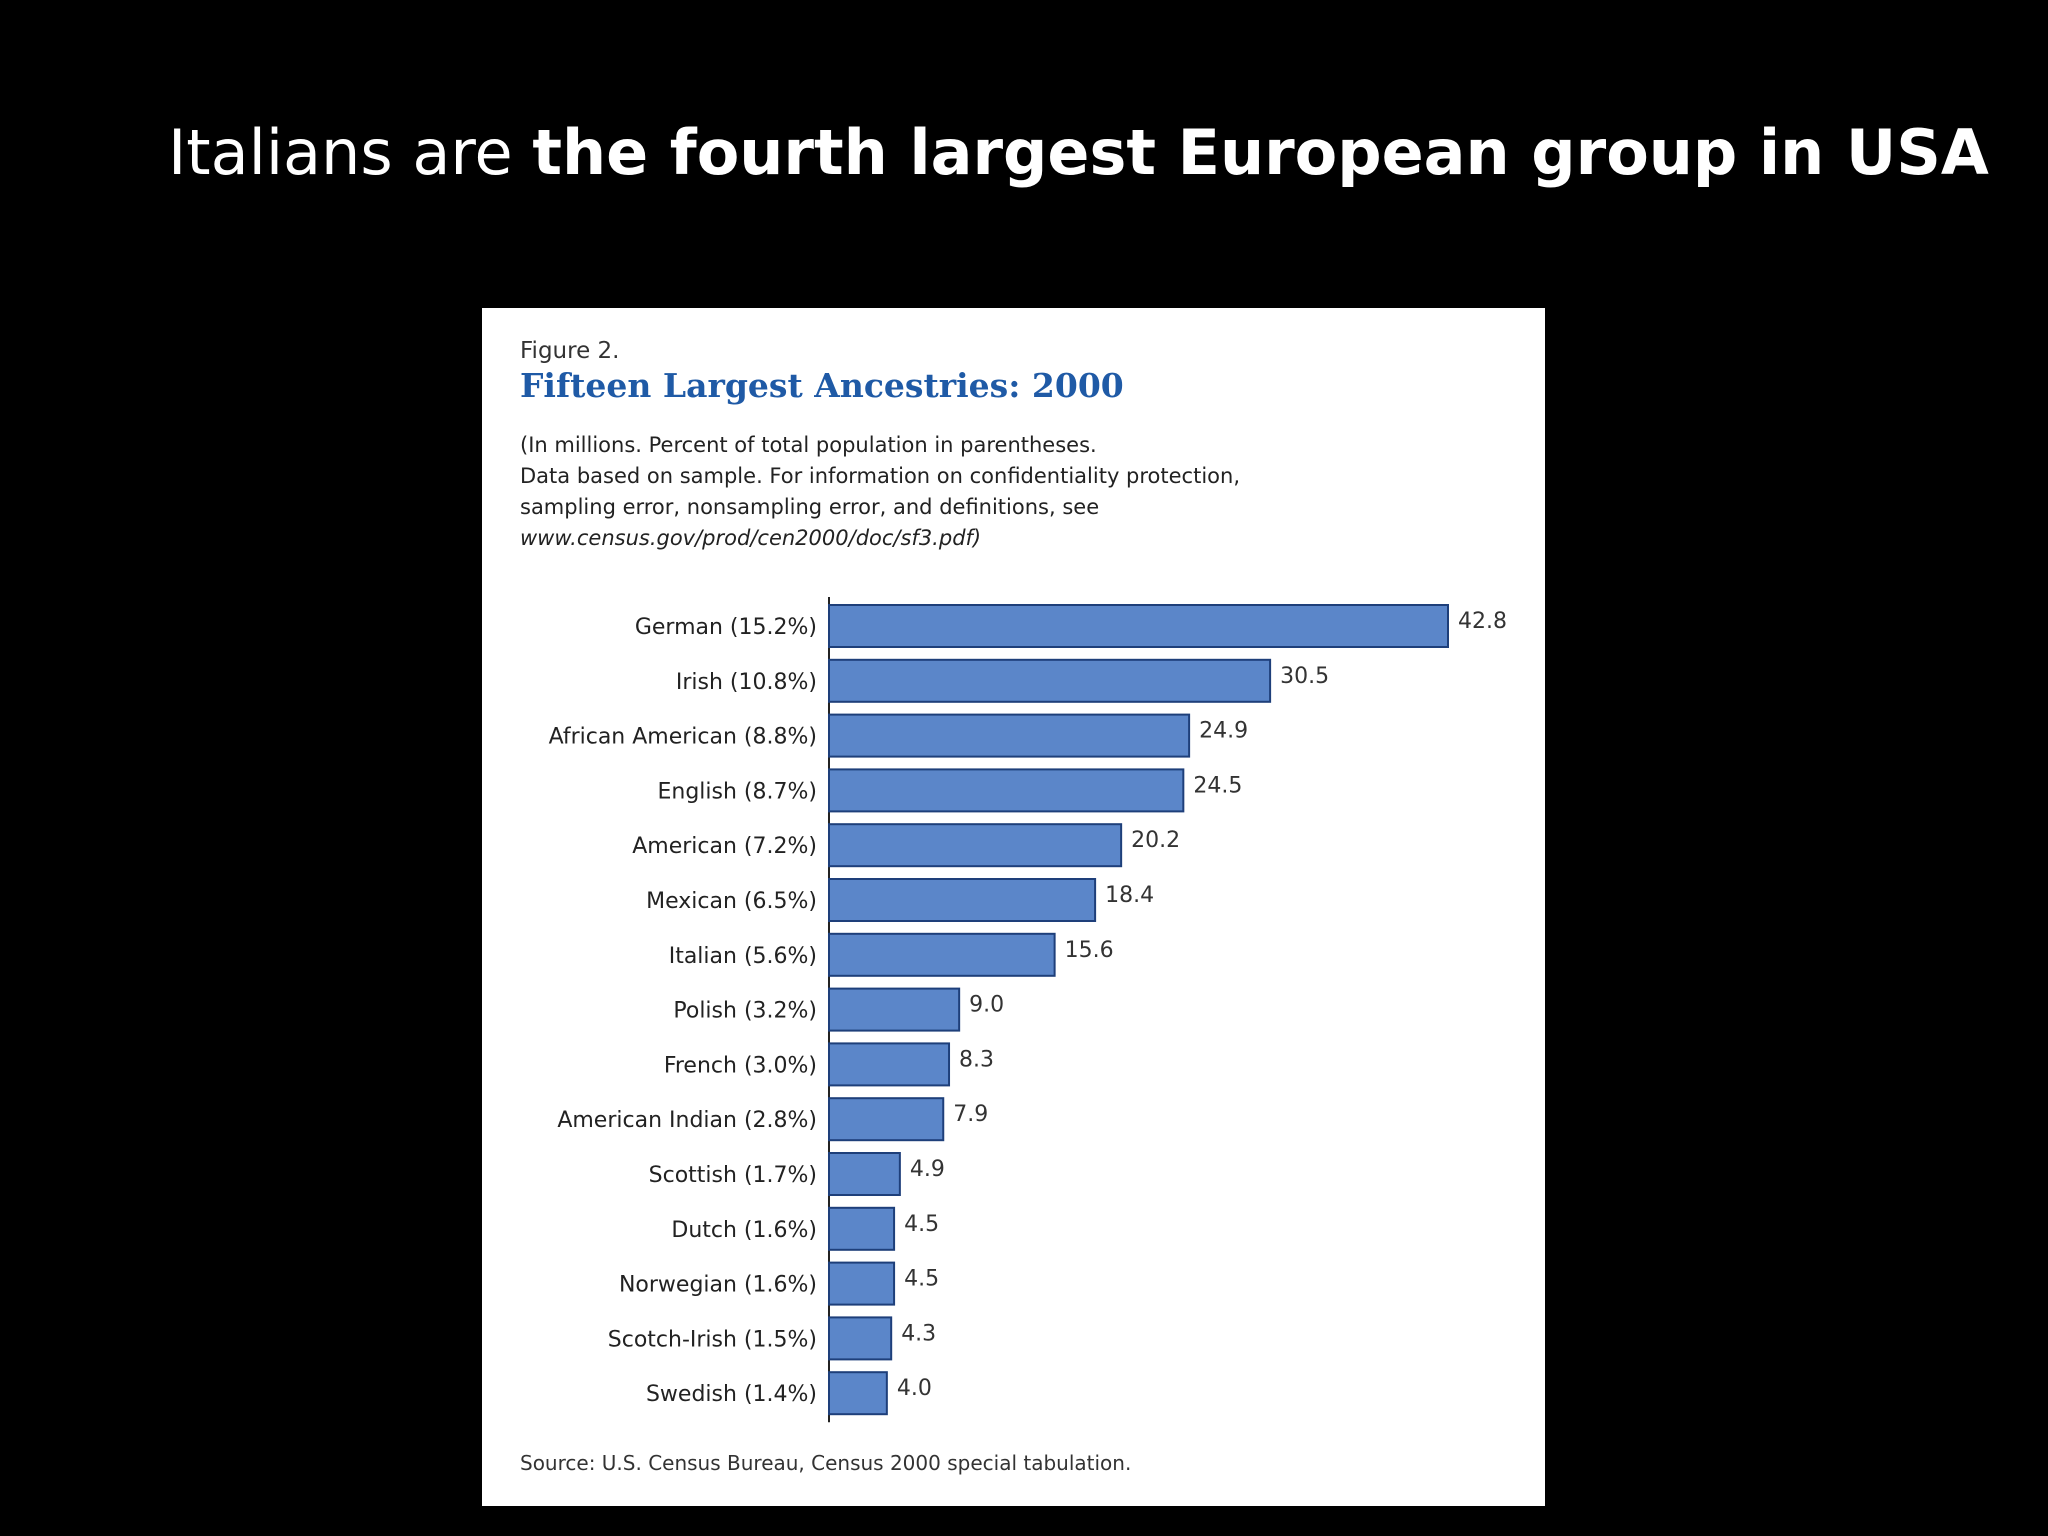 The height and width of the screenshot is (1536, 2048). What do you see at coordinates (570, 351) in the screenshot?
I see `figure-label: Figure 2.` at bounding box center [570, 351].